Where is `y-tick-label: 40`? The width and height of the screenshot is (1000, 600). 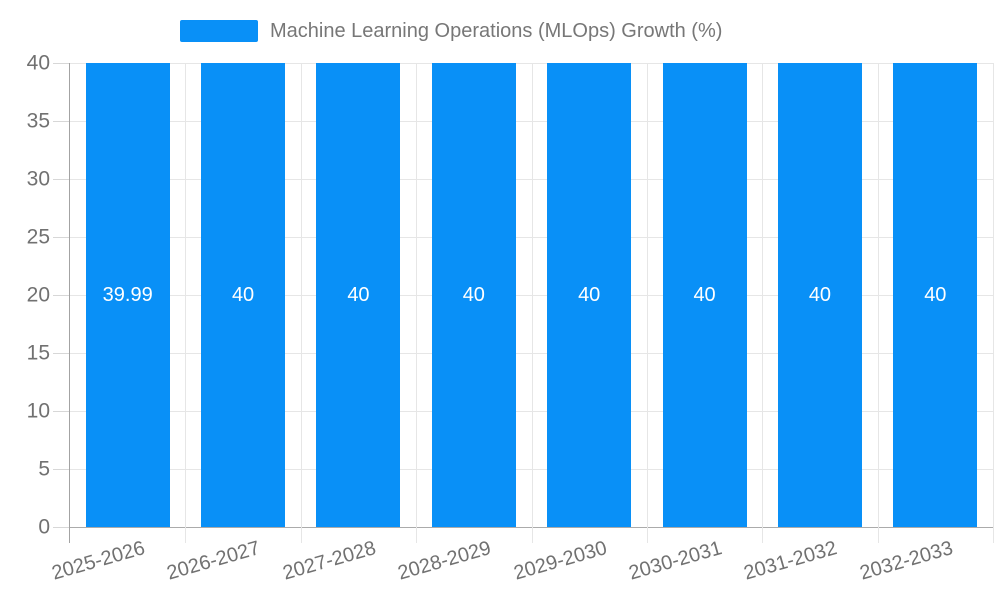 y-tick-label: 40 is located at coordinates (38, 63).